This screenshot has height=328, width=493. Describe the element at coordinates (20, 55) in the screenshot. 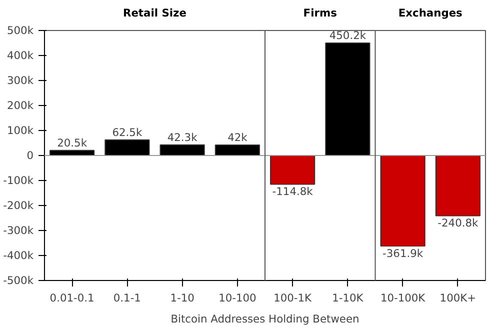

I see `y-tick-label: 400k` at that location.